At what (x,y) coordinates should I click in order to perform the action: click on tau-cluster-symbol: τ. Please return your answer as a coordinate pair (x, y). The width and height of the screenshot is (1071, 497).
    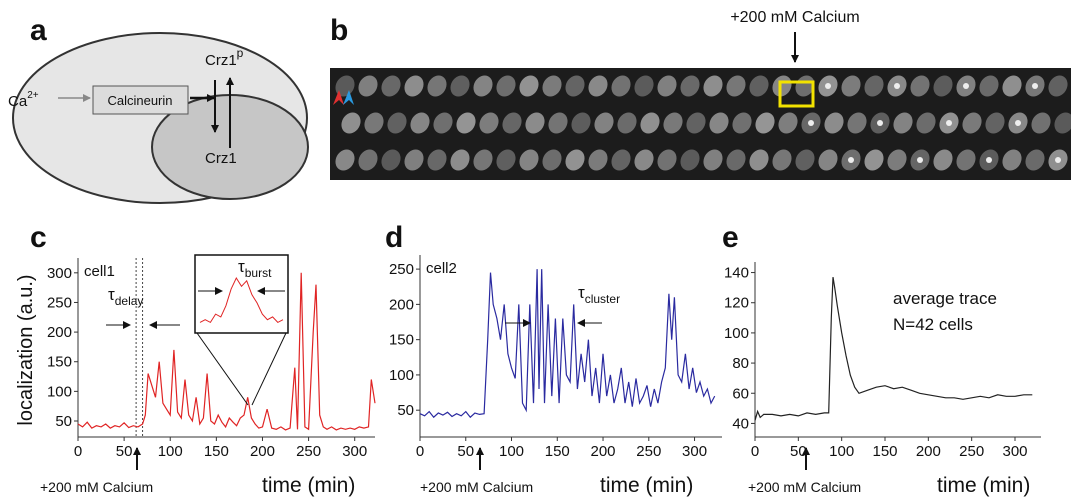
    Looking at the image, I should click on (581, 292).